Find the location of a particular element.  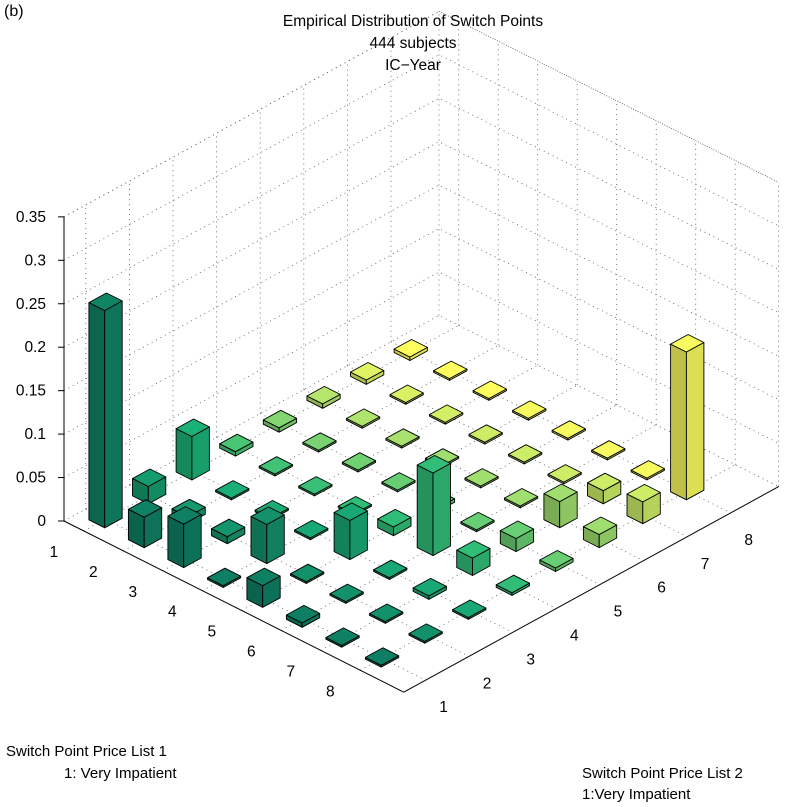

z-tick-label: 0.05 is located at coordinates (31, 478).